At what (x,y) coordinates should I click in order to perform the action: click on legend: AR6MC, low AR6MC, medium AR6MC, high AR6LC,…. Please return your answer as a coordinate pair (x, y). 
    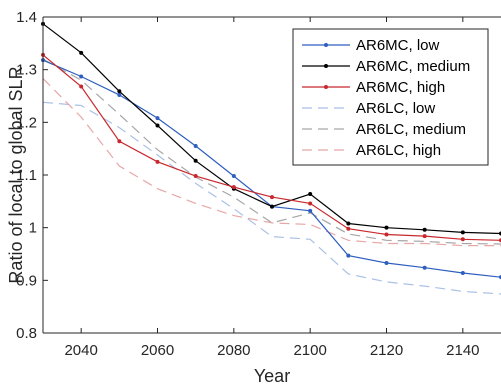
    Looking at the image, I should click on (390, 97).